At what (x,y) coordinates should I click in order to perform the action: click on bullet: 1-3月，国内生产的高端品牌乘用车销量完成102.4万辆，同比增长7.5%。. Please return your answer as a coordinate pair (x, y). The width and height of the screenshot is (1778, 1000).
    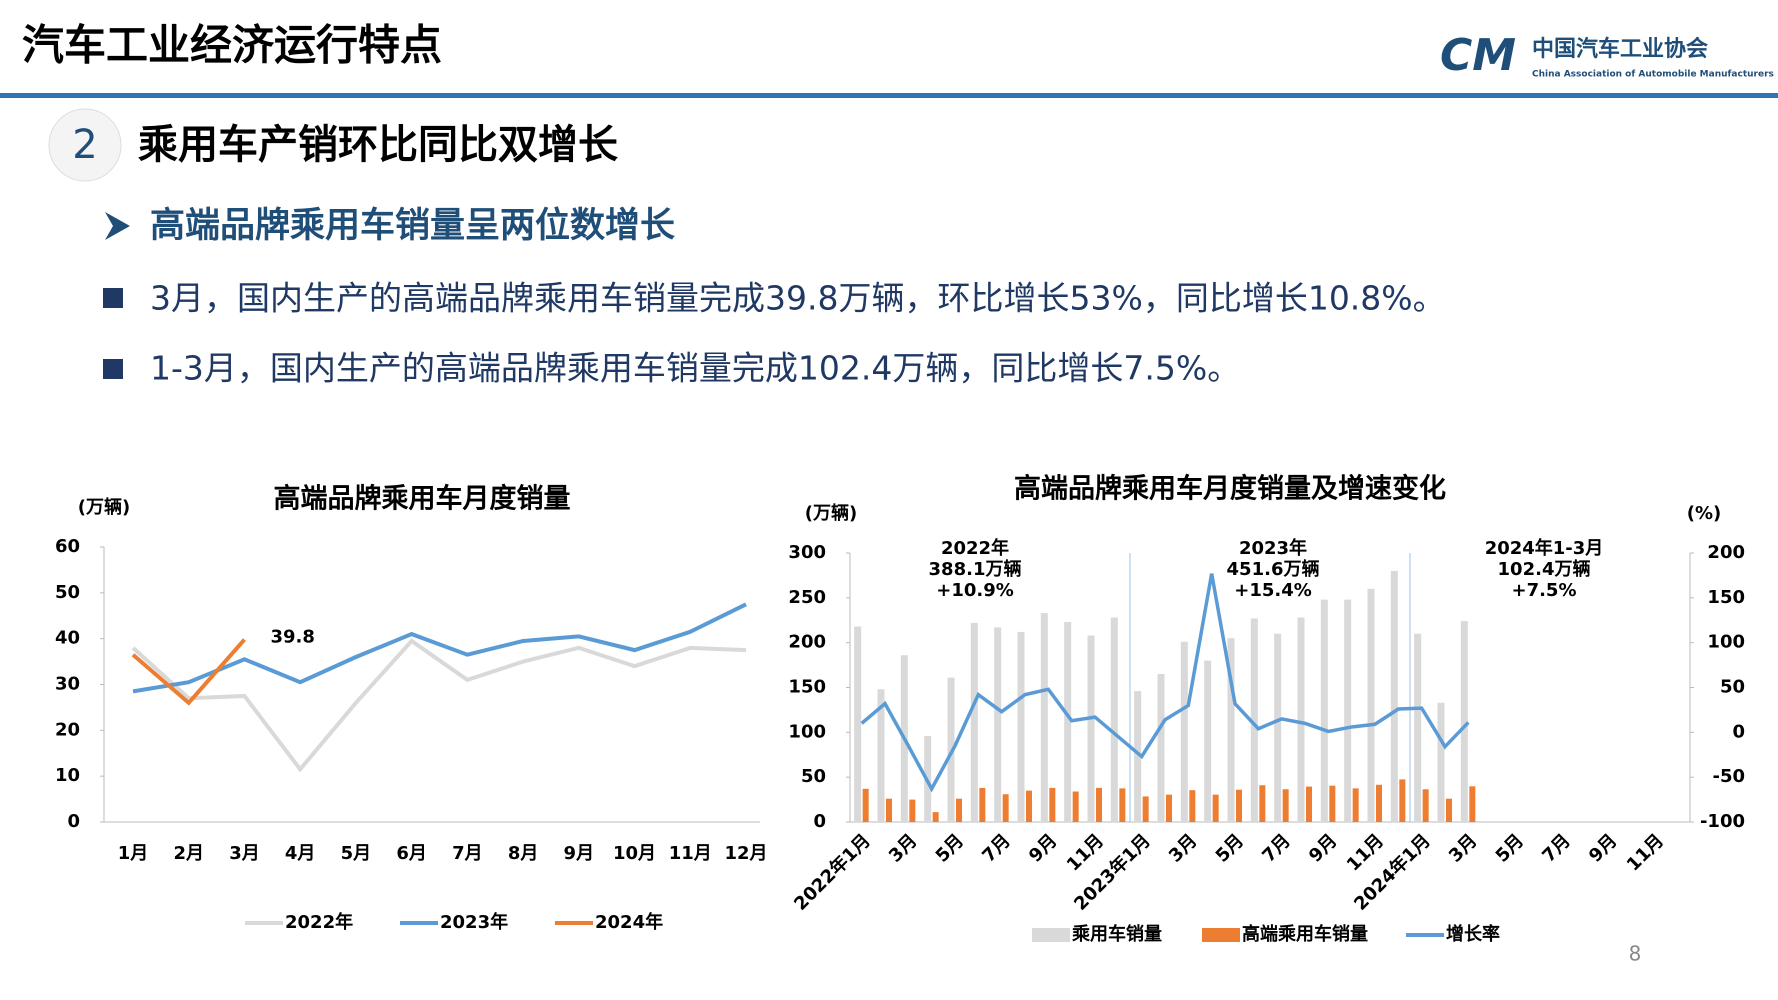
    Looking at the image, I should click on (695, 368).